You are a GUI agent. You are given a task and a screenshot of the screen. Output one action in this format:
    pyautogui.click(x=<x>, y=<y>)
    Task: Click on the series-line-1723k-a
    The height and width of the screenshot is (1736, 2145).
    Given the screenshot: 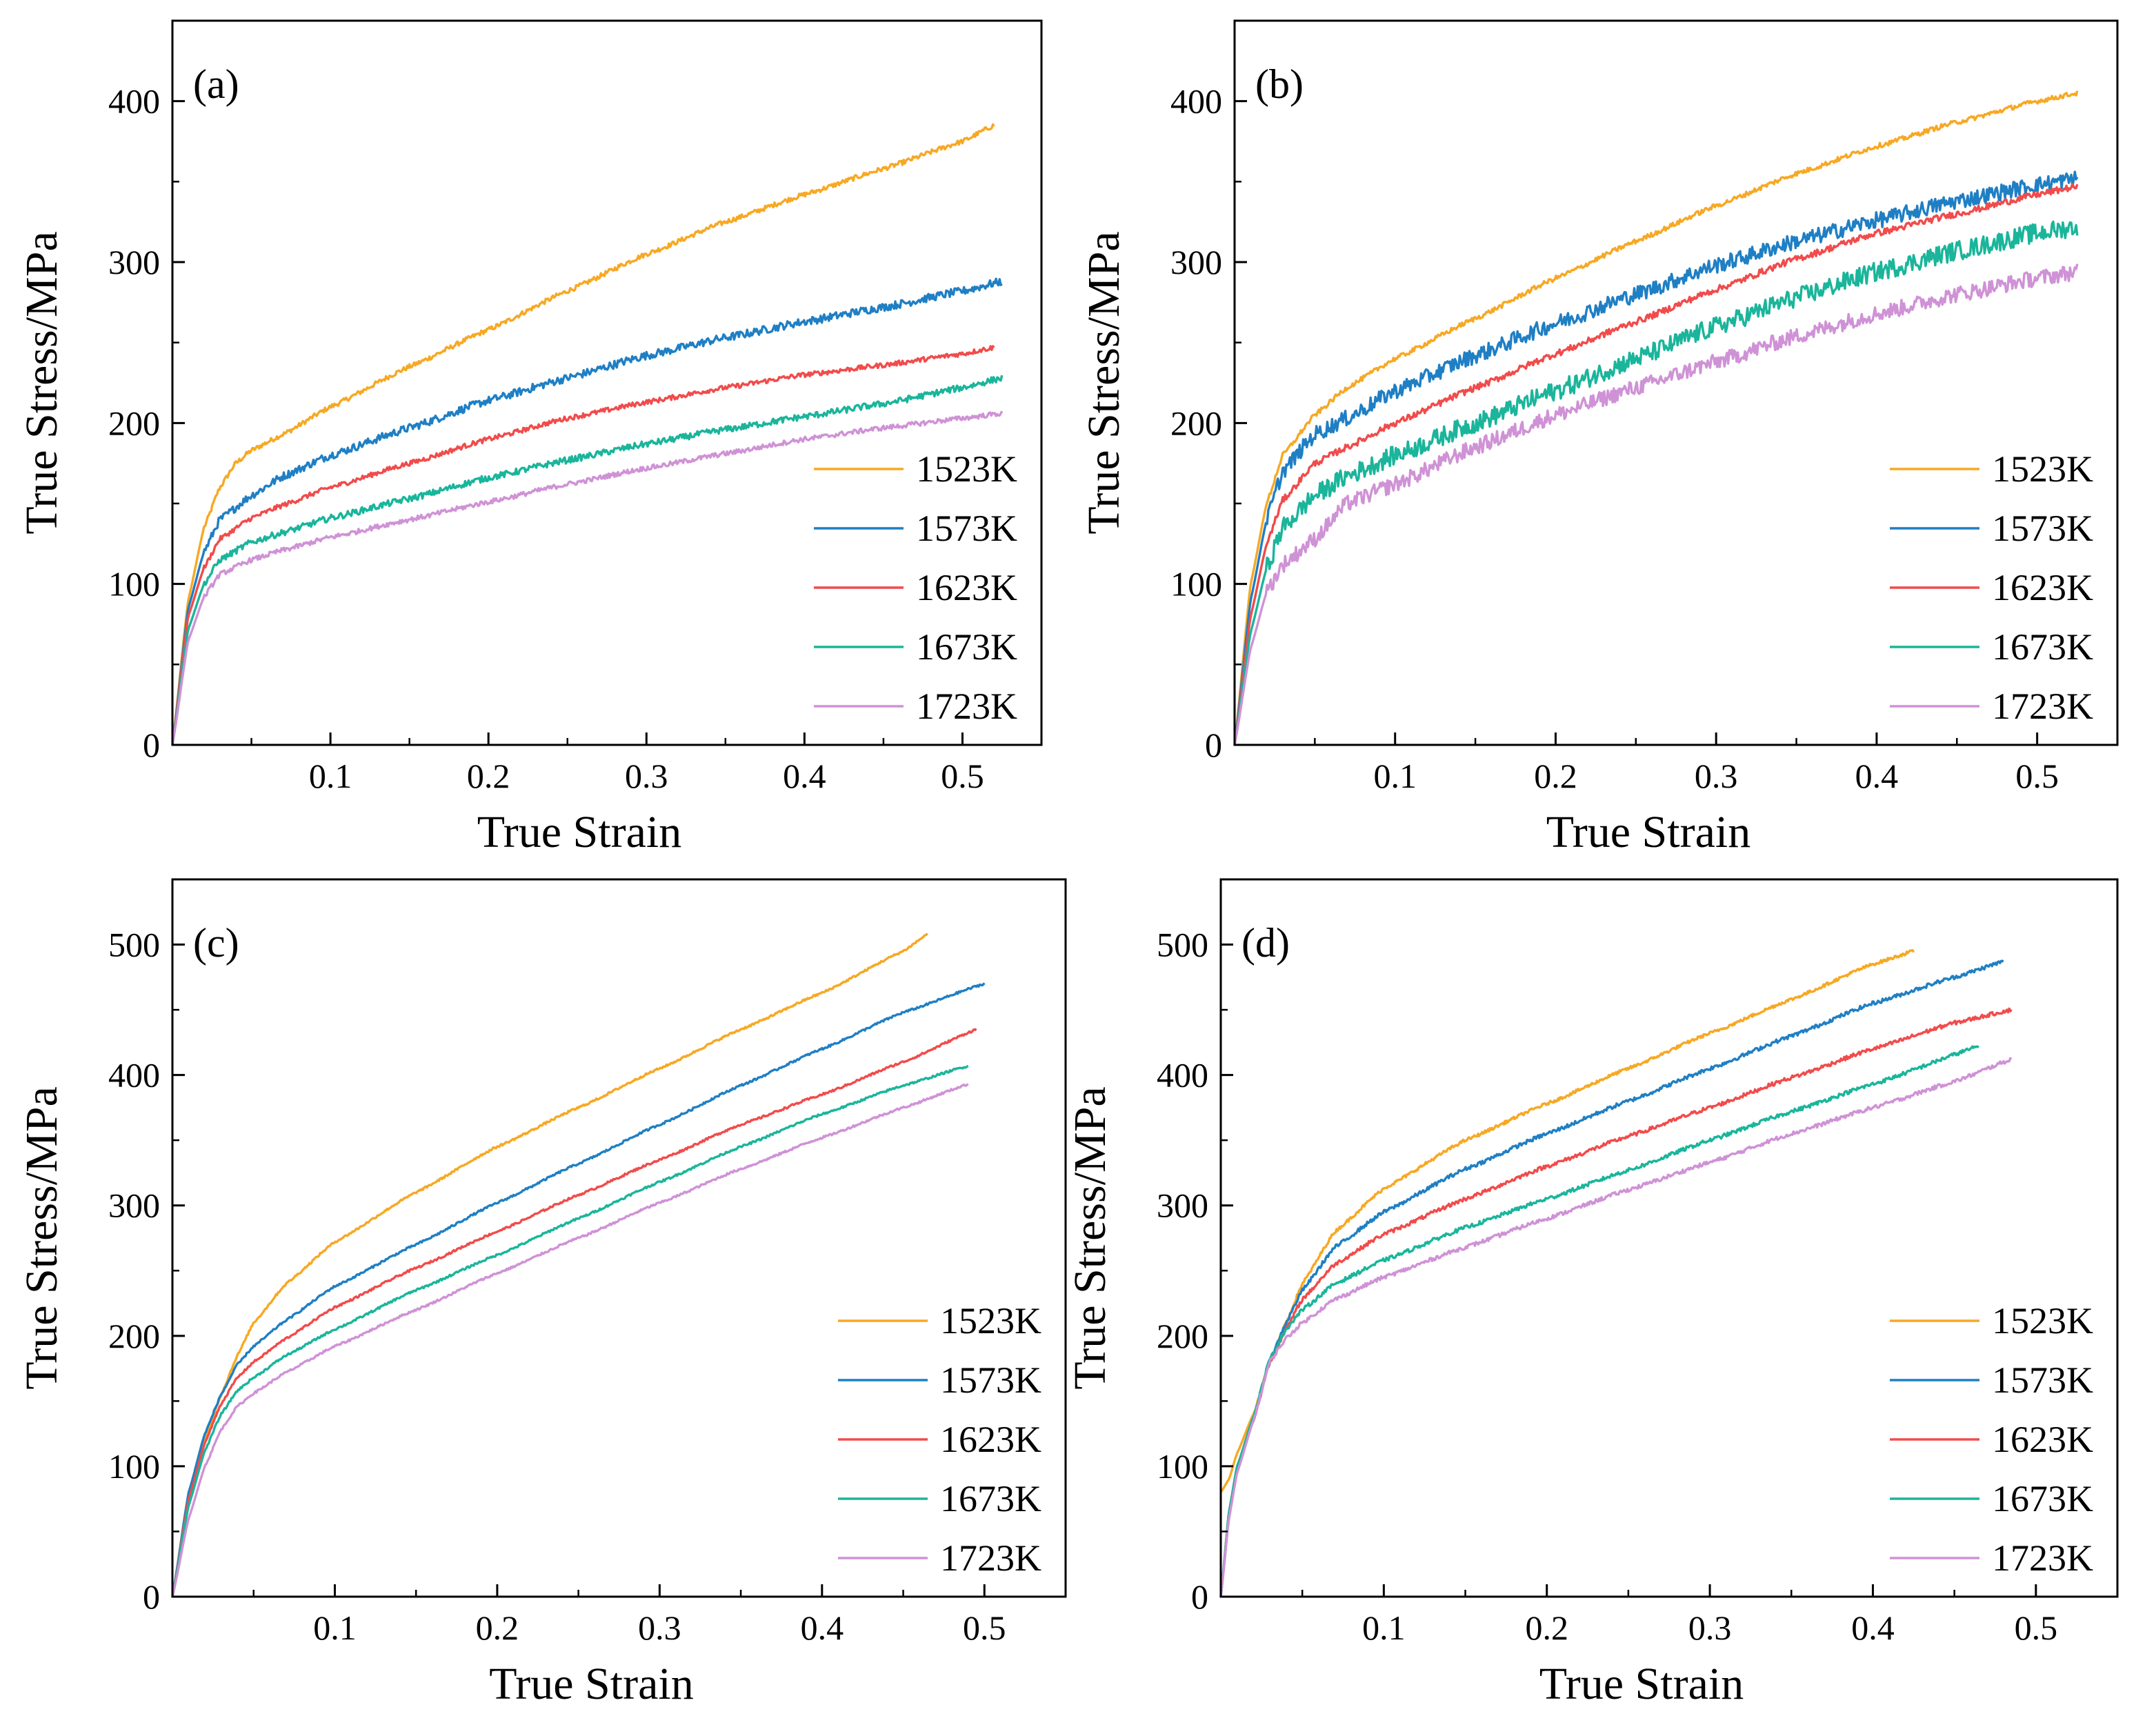 What is the action you would take?
    pyautogui.click(x=587, y=578)
    